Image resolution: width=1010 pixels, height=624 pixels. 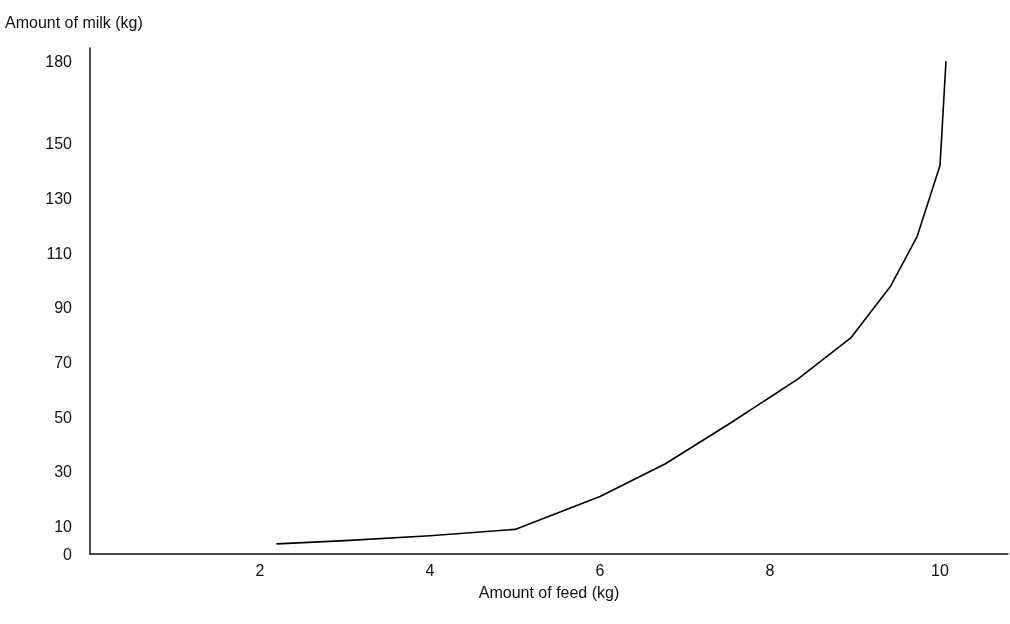 I want to click on y-tick-label: 0, so click(x=68, y=554).